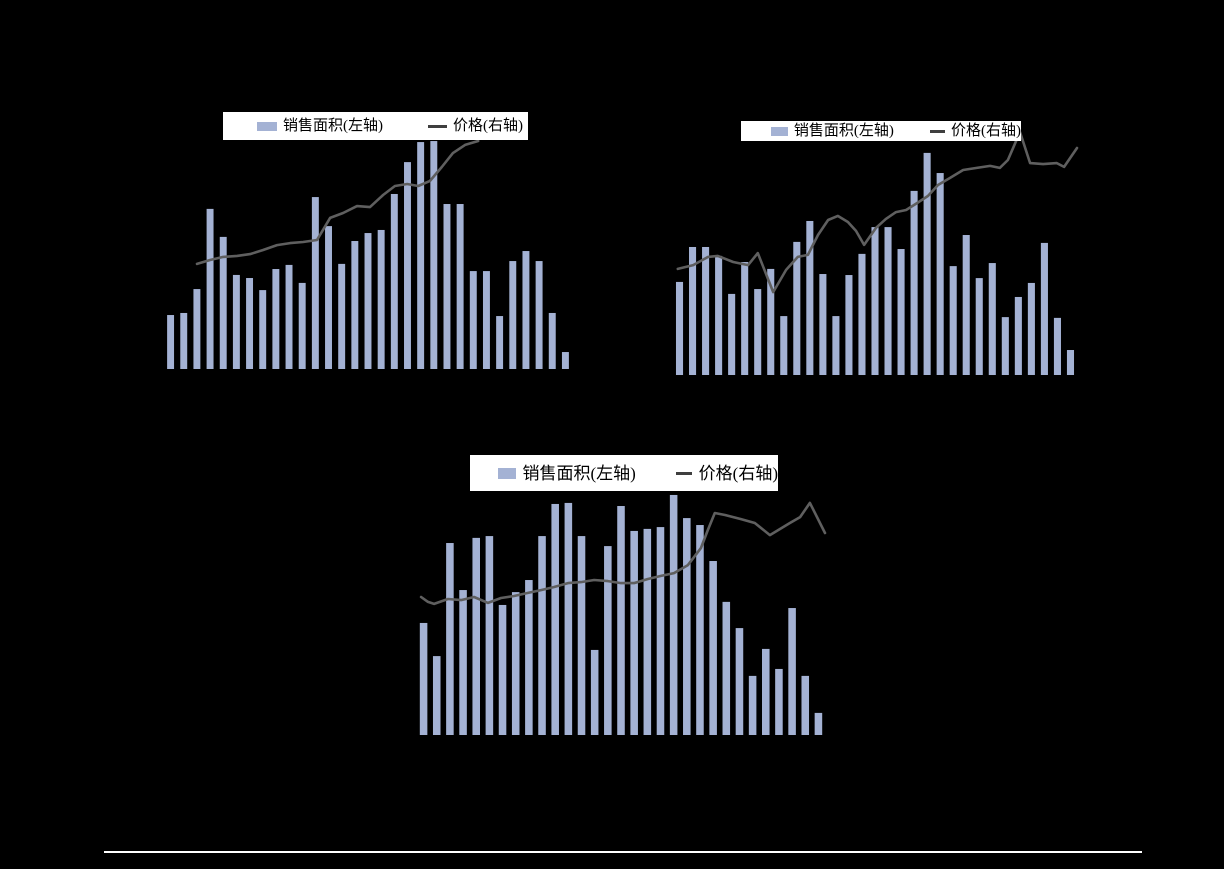 The image size is (1224, 869). I want to click on chart-bottom-center: 销售面积(左轴) 价格(右轴), so click(622, 595).